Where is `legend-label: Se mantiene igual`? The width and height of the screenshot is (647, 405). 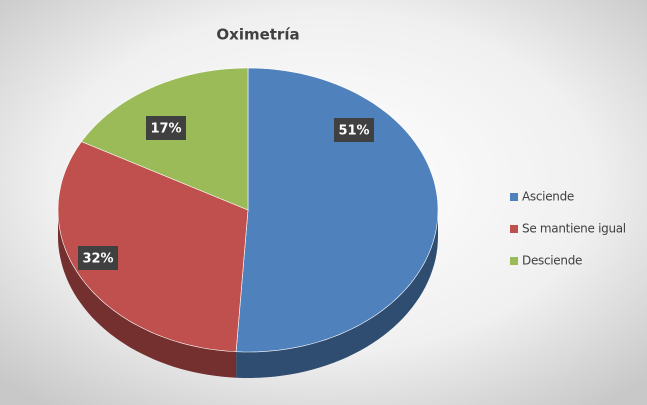
legend-label: Se mantiene igual is located at coordinates (574, 229).